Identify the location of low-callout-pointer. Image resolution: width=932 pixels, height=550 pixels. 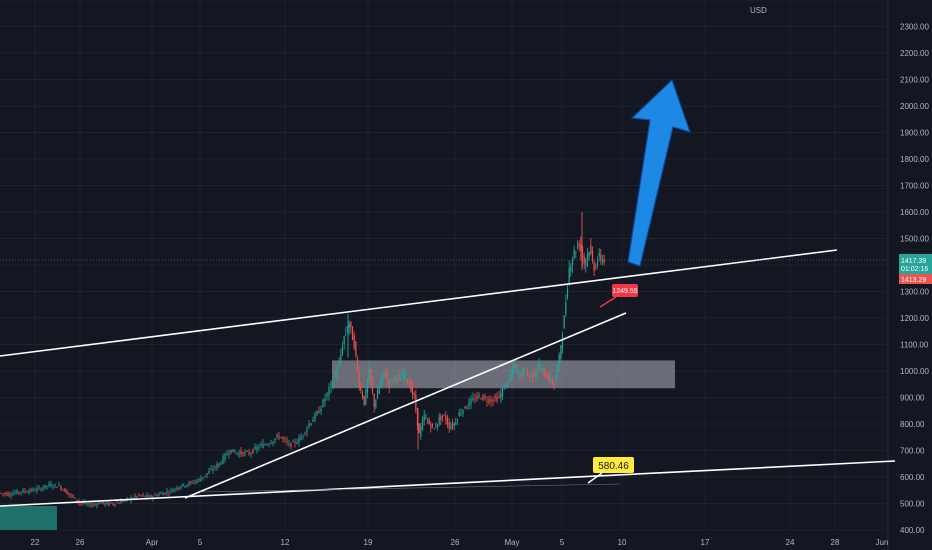
(608, 302).